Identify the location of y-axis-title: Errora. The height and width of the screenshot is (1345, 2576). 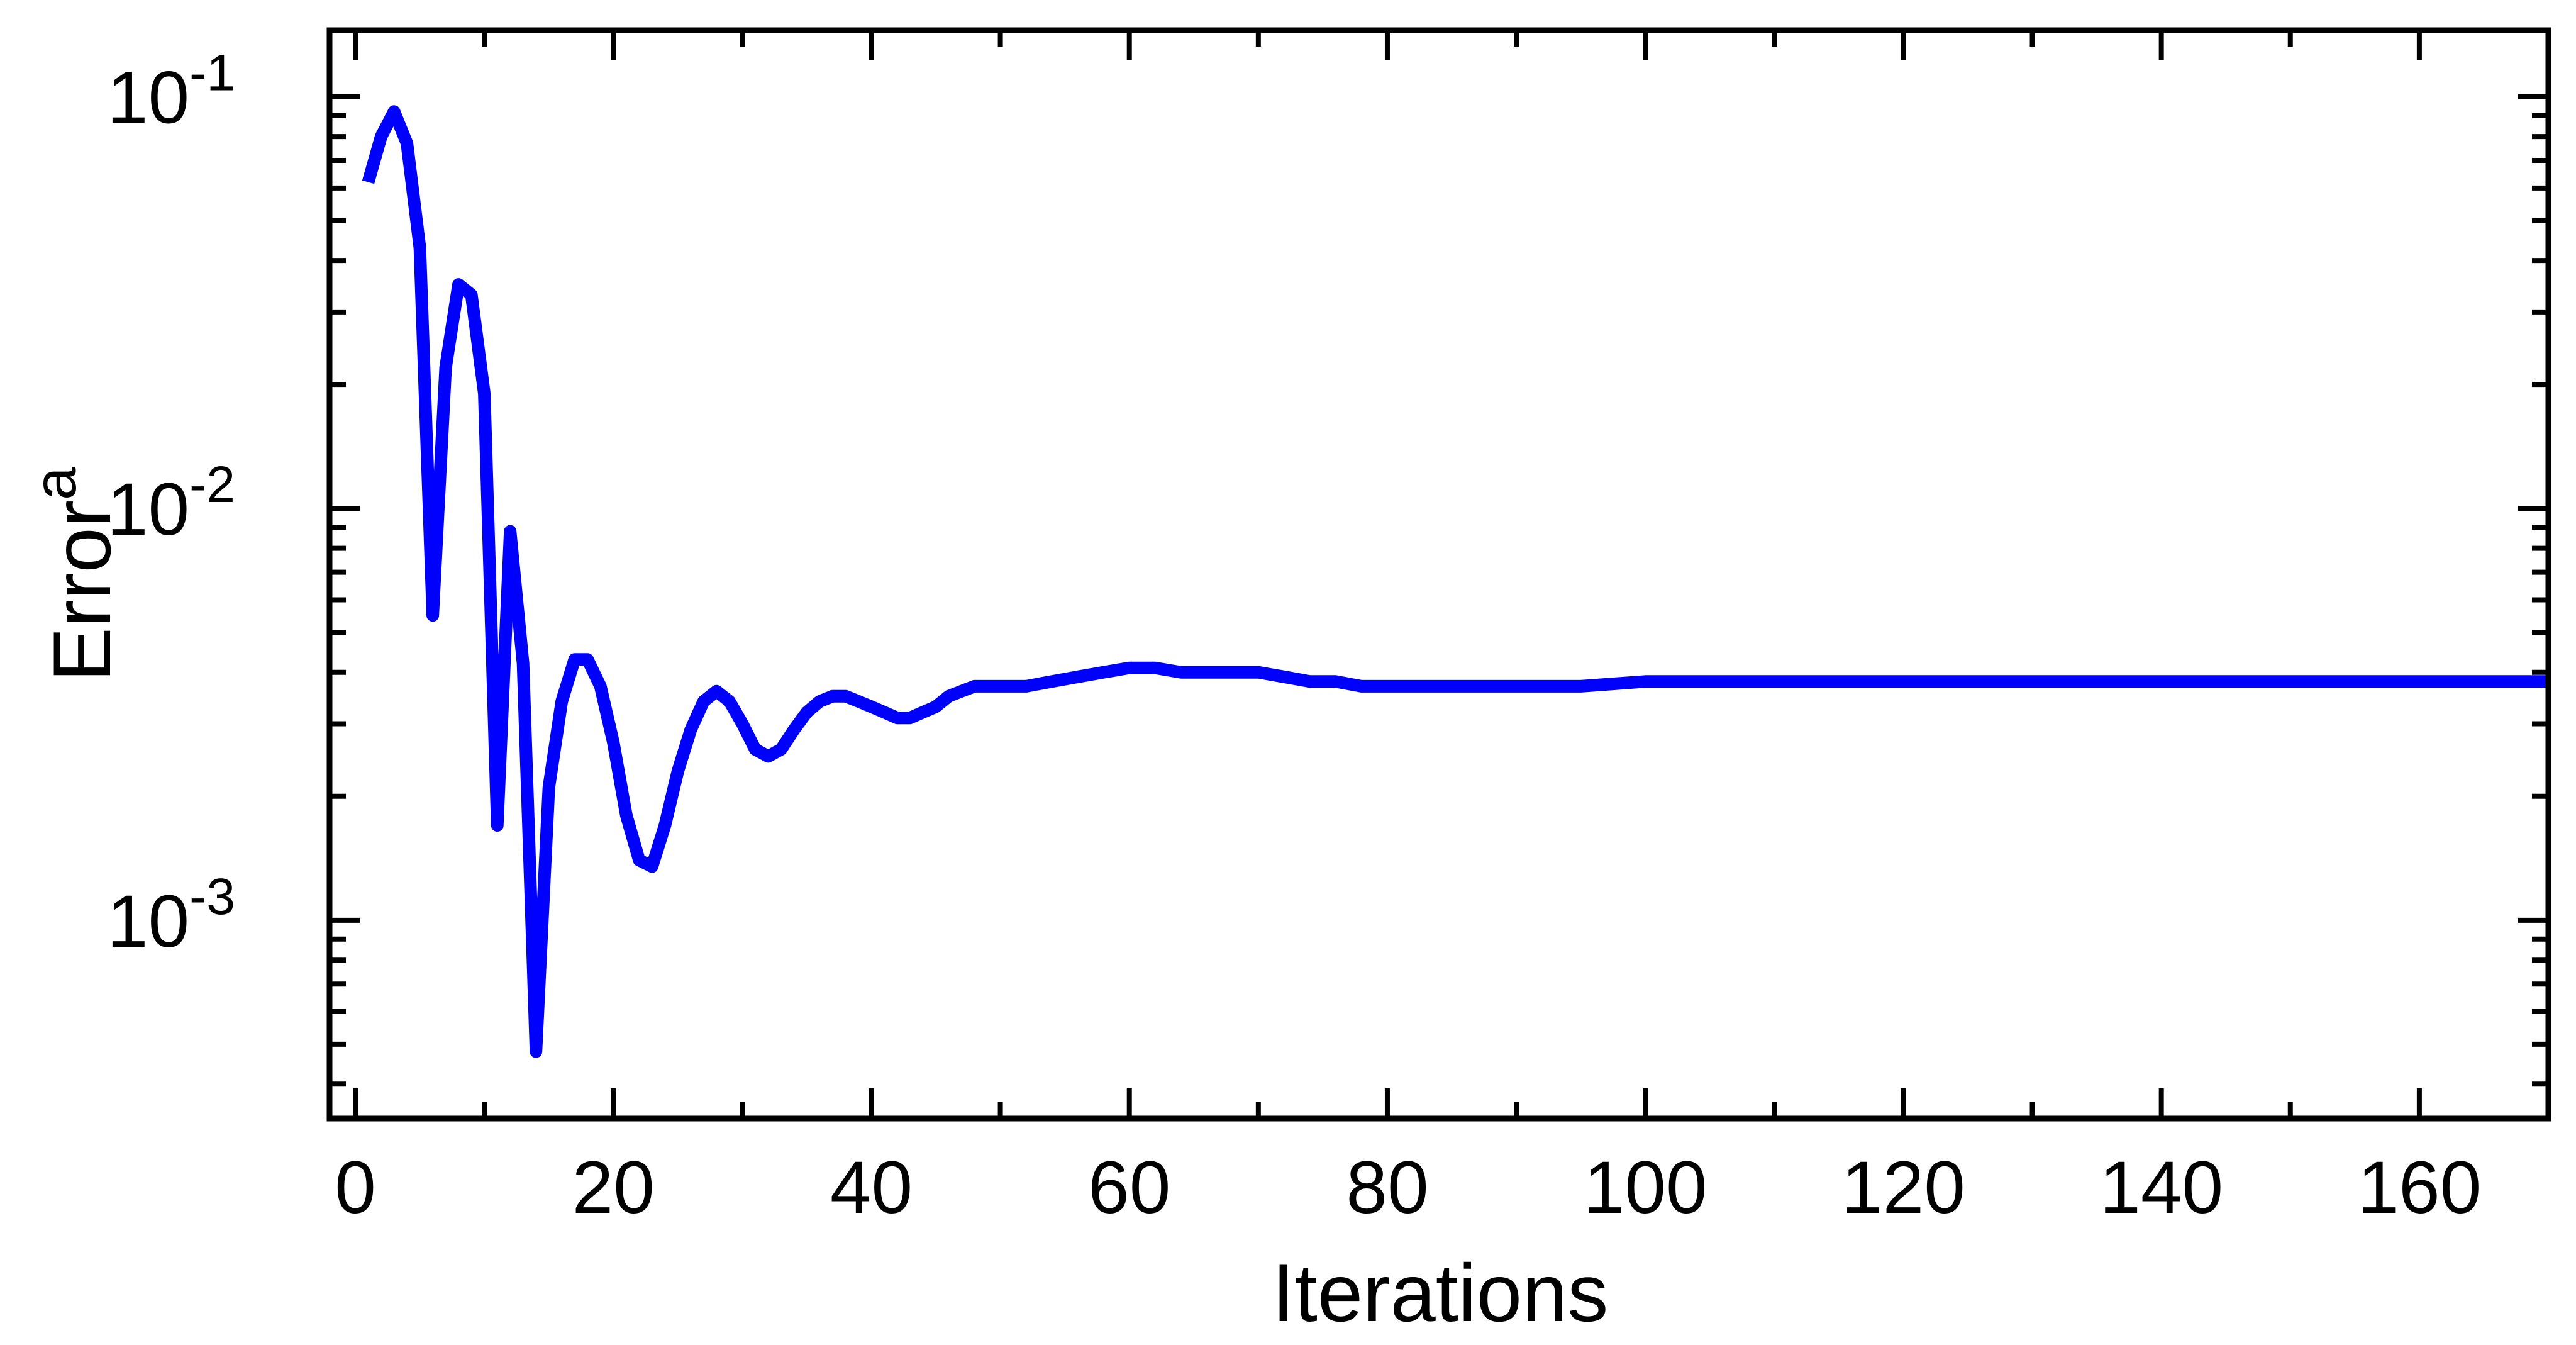
(75, 574).